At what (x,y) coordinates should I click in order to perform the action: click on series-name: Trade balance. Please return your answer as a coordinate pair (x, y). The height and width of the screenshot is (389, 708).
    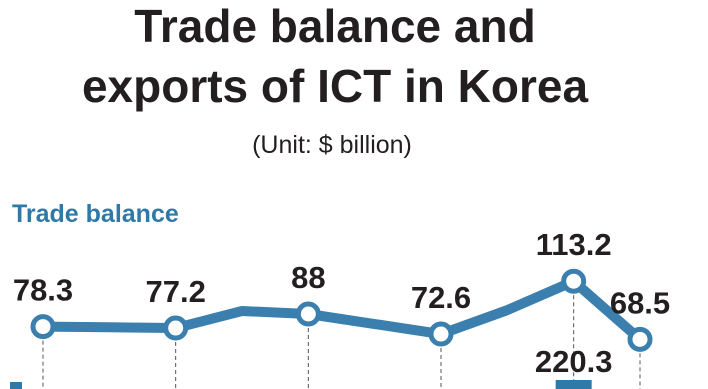
    Looking at the image, I should click on (95, 214).